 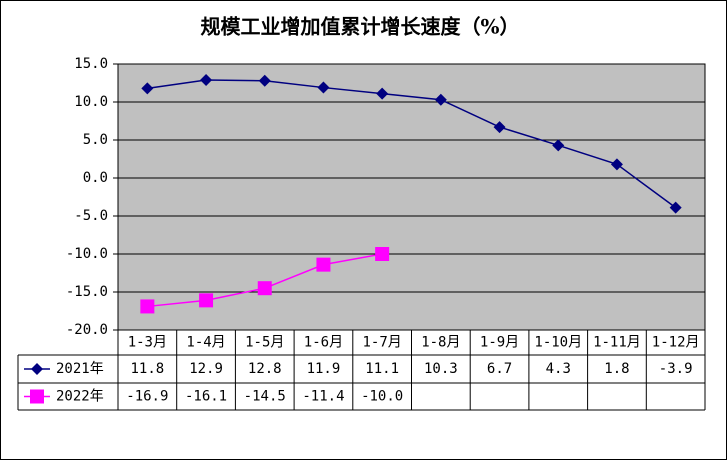 I want to click on y-tick-label: -15.0, so click(x=87, y=292).